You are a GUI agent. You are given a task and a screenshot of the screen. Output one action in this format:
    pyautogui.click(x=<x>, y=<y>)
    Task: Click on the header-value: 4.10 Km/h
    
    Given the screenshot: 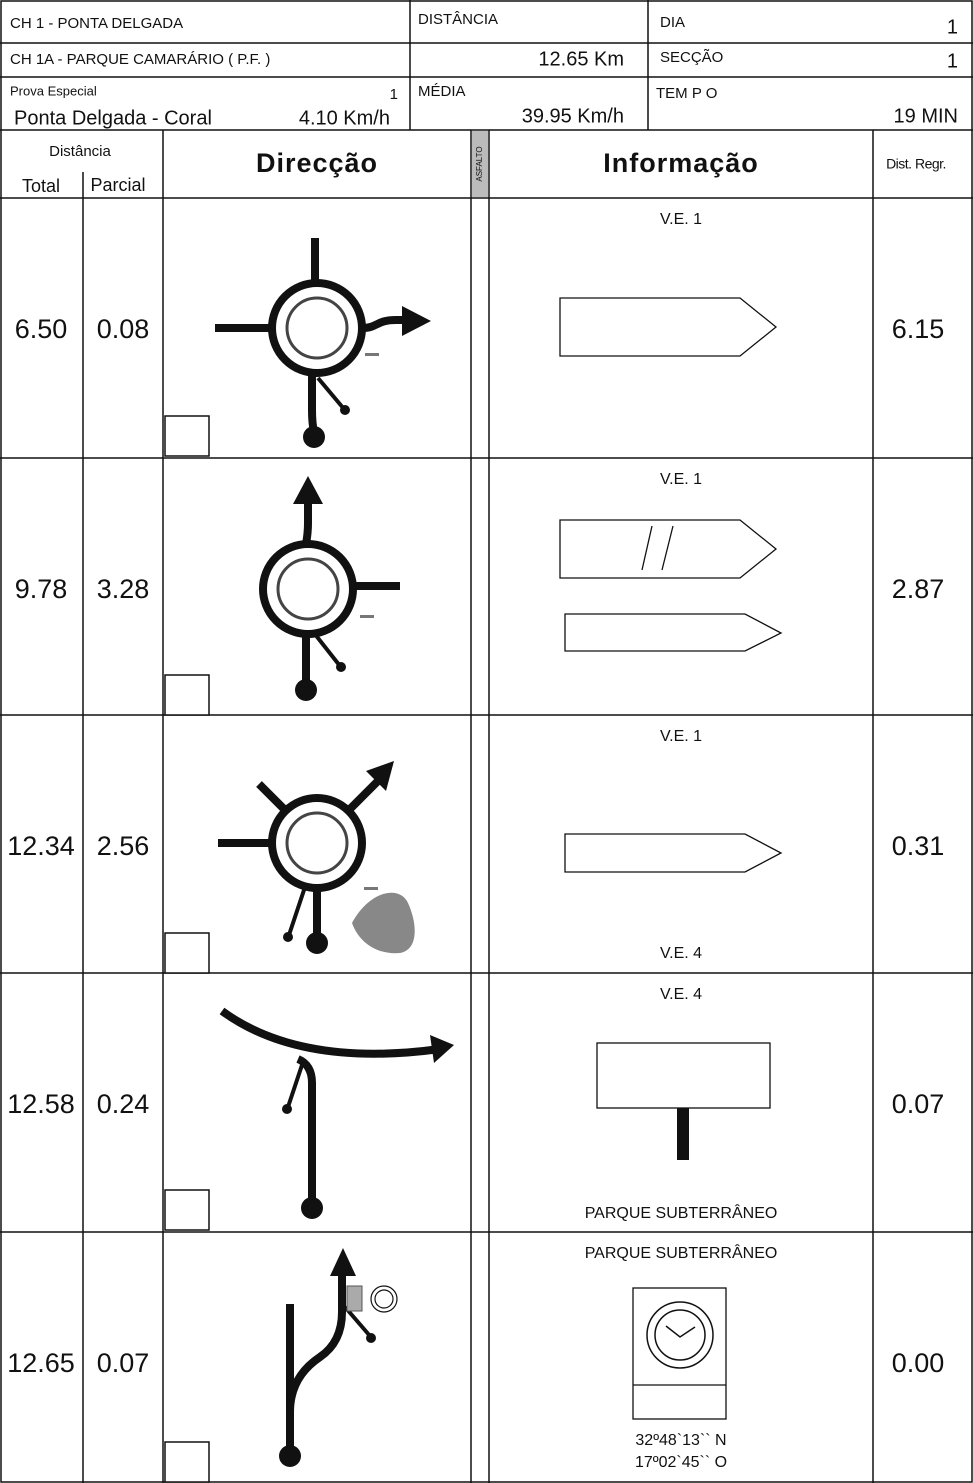 What is the action you would take?
    pyautogui.click(x=344, y=118)
    